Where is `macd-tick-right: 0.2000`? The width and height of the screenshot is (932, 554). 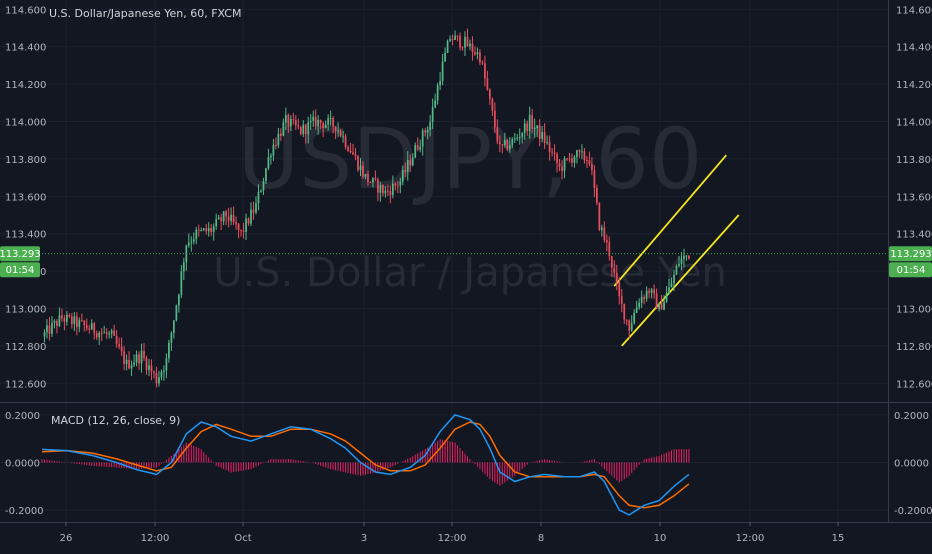 macd-tick-right: 0.2000 is located at coordinates (911, 416).